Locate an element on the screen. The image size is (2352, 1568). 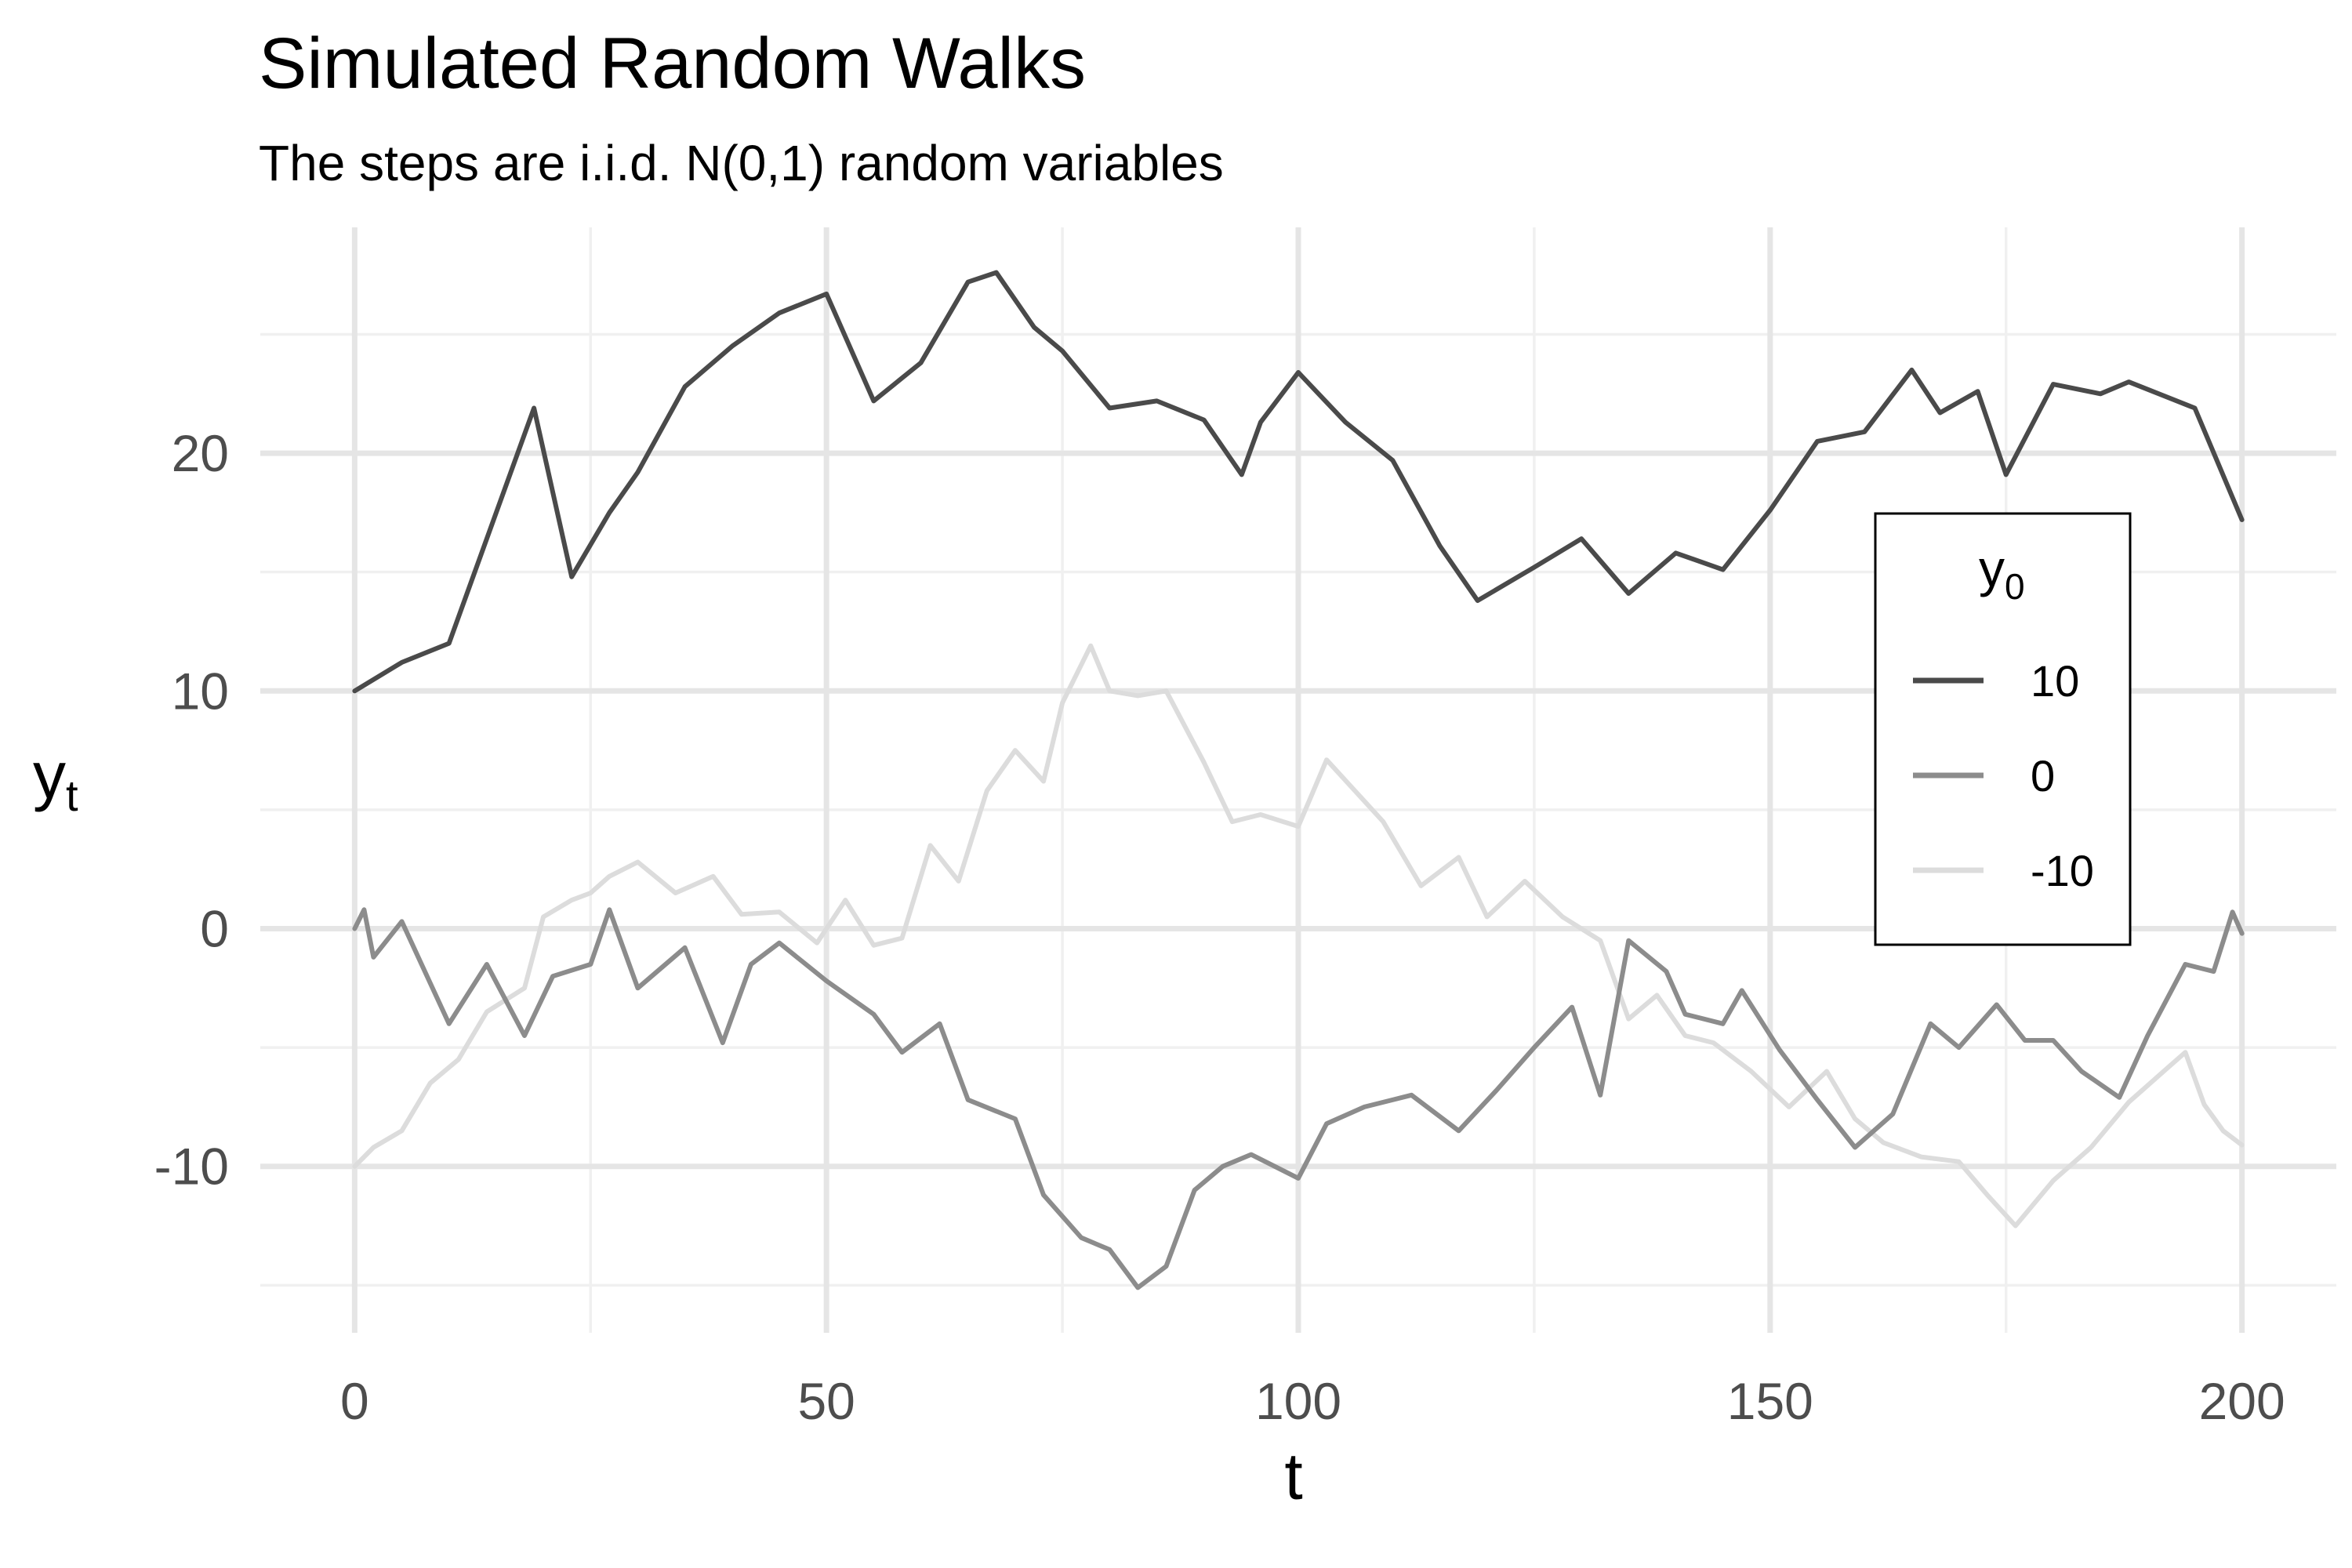
y-axis-title: yt is located at coordinates (56, 779).